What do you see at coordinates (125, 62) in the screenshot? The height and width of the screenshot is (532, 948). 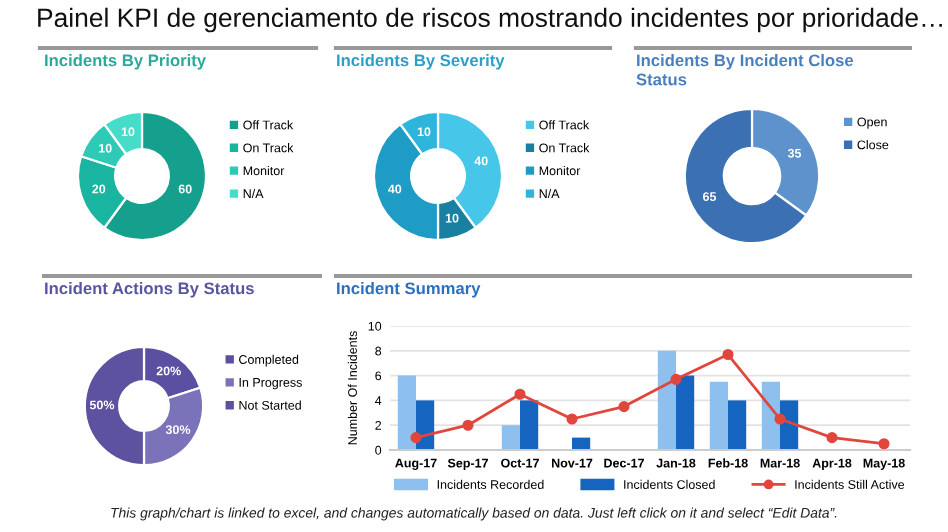 I see `chart-title: Incidents By Priority` at bounding box center [125, 62].